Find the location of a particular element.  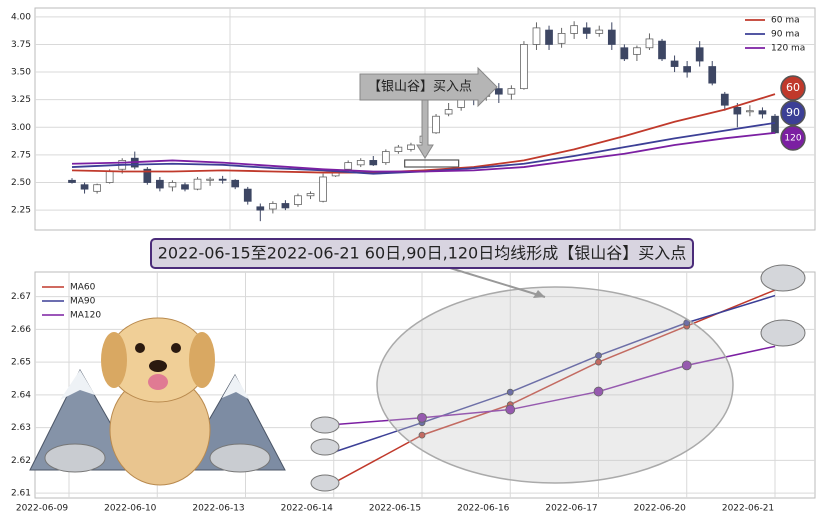

x-tick-label: 2022-06-10 is located at coordinates (130, 509).